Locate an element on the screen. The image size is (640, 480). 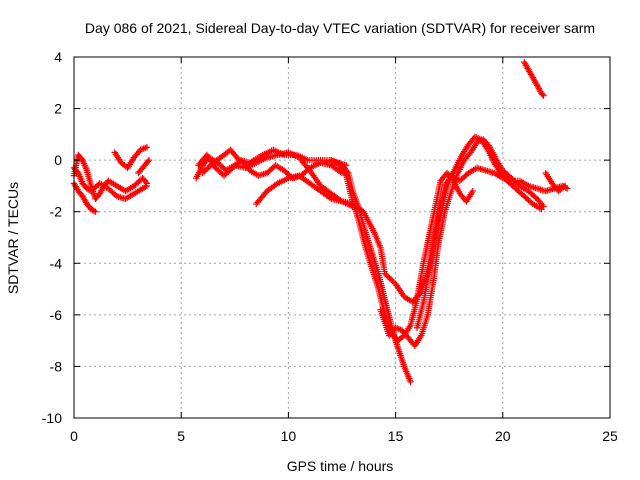
x-tick-label: 0 is located at coordinates (74, 436).